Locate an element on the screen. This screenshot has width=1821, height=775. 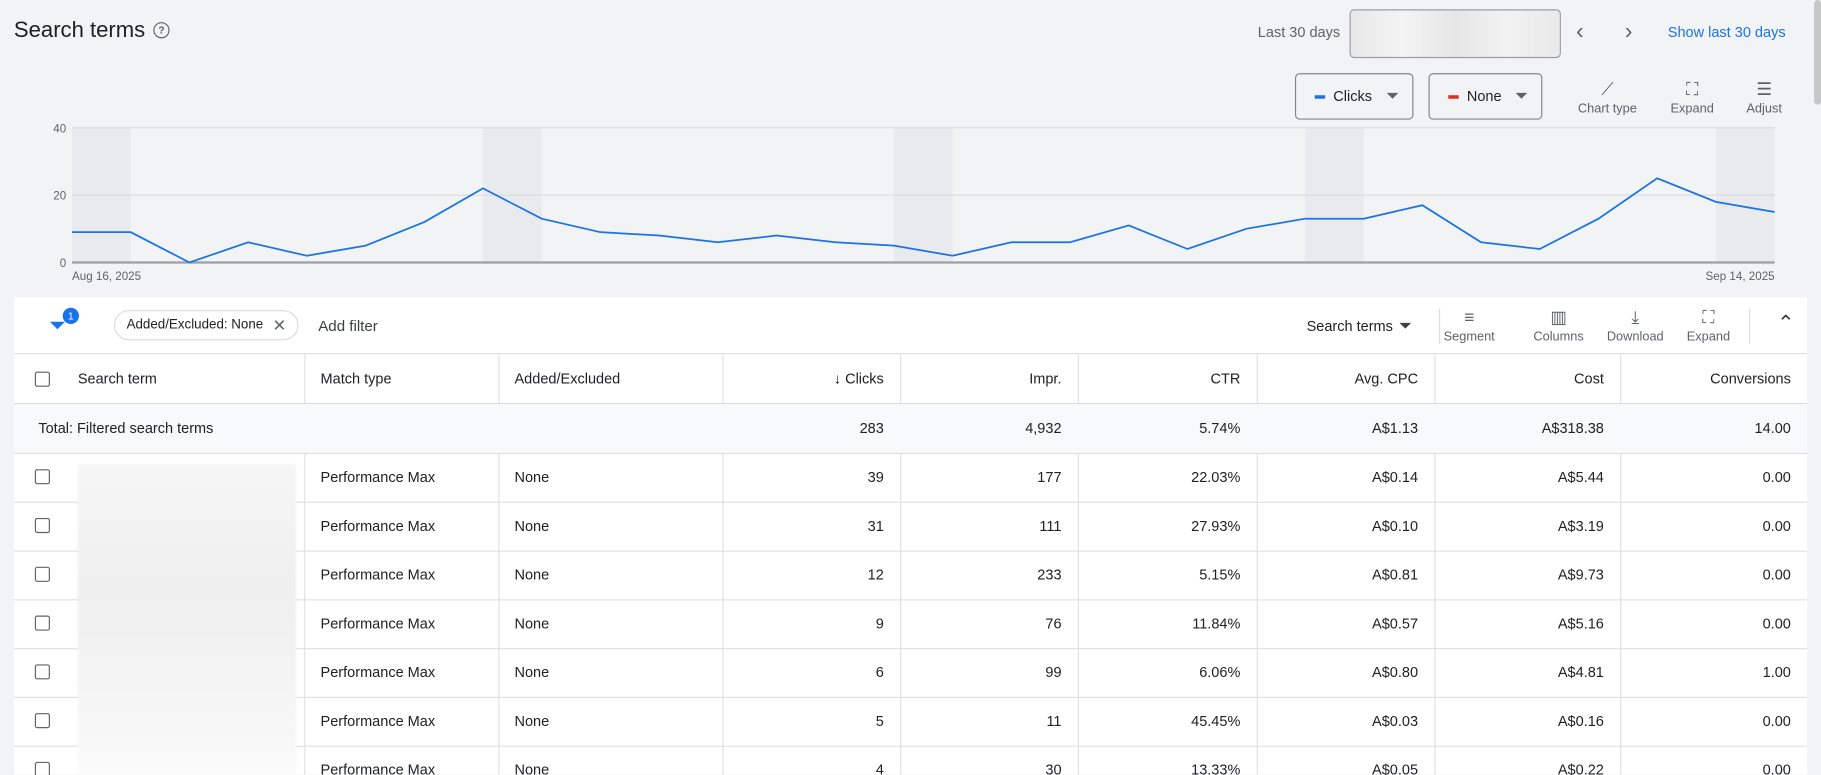
show-last-30-days-link: Show last 30 days is located at coordinates (1726, 32).